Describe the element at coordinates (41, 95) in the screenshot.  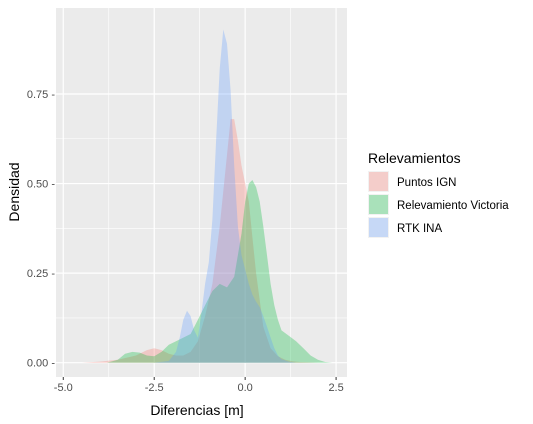
I see `y-tick-label: 0.75 -` at that location.